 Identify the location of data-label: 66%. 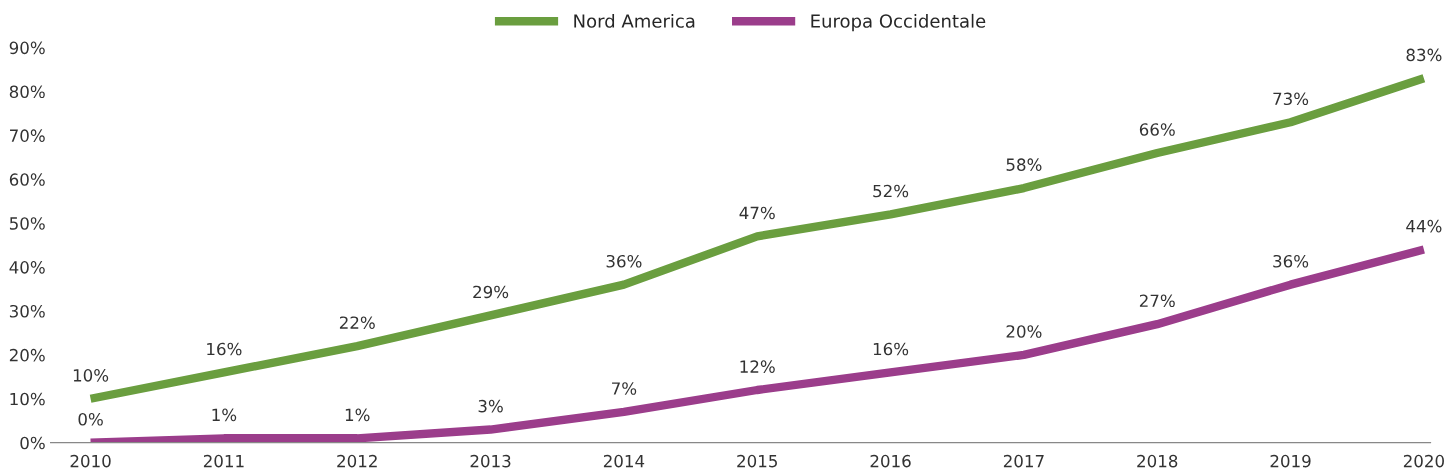
(1157, 129).